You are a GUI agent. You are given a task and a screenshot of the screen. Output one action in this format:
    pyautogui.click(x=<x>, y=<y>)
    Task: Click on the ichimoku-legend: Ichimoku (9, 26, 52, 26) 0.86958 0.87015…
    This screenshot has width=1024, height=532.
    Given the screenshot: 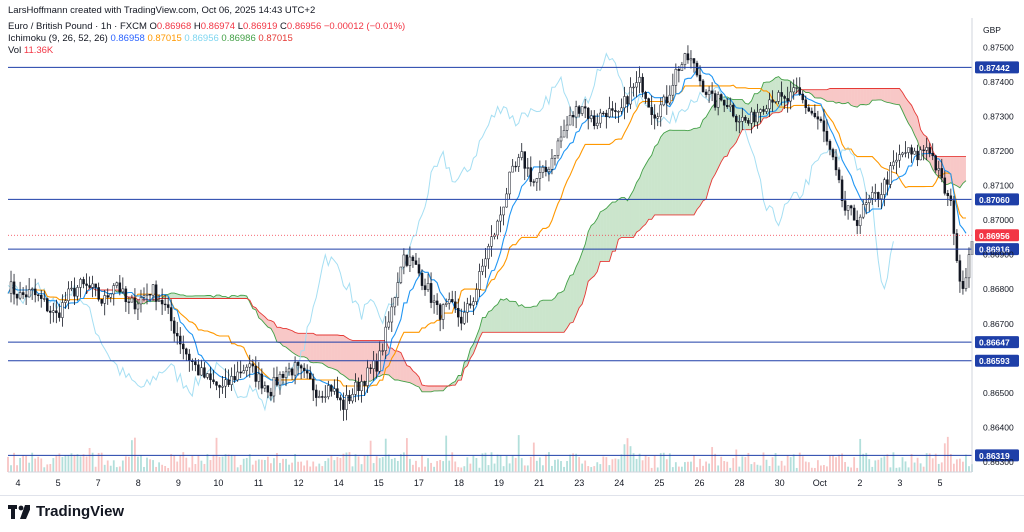 What is the action you would take?
    pyautogui.click(x=150, y=38)
    